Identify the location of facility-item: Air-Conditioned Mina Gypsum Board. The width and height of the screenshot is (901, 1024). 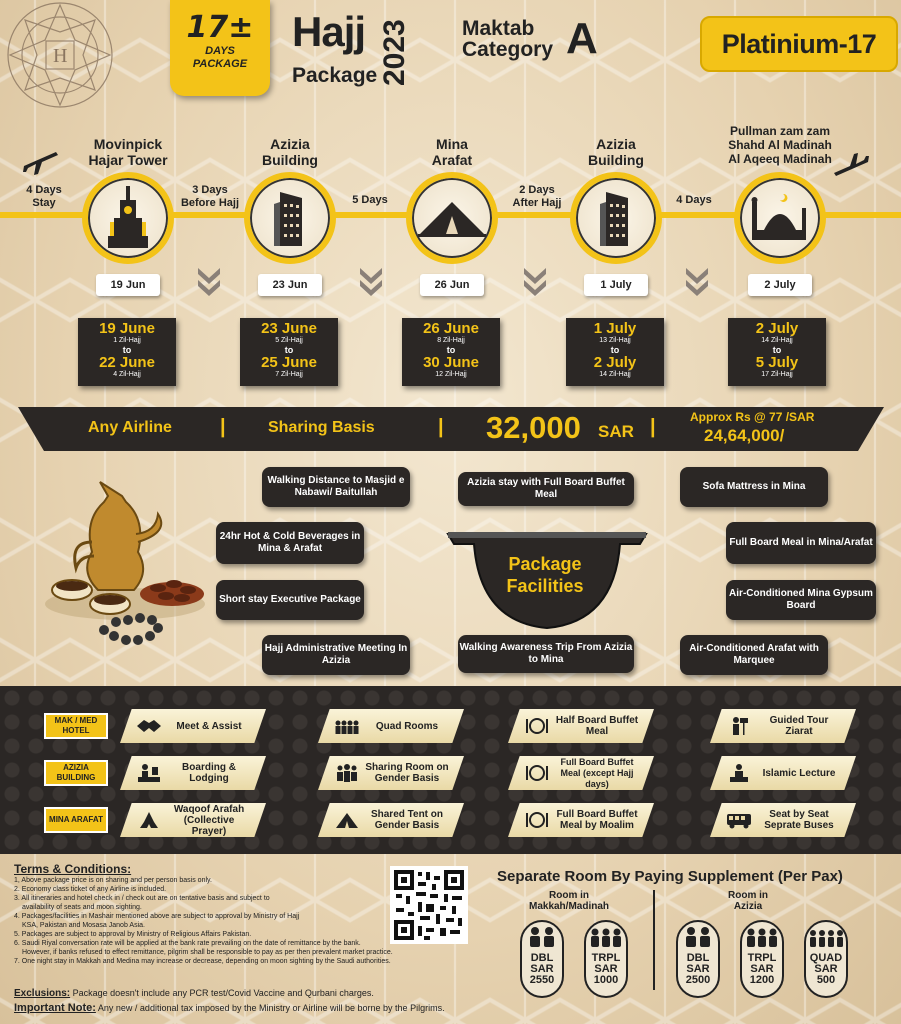
(801, 600).